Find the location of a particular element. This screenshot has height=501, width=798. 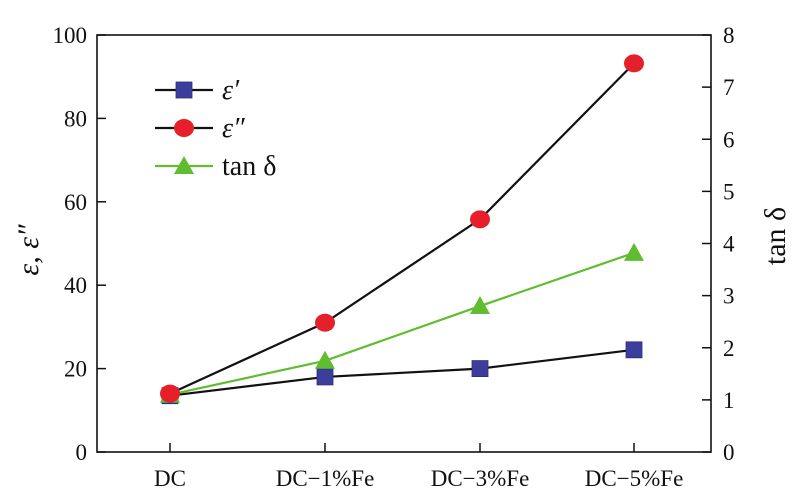

legend-label: ε′ is located at coordinates (231, 90).